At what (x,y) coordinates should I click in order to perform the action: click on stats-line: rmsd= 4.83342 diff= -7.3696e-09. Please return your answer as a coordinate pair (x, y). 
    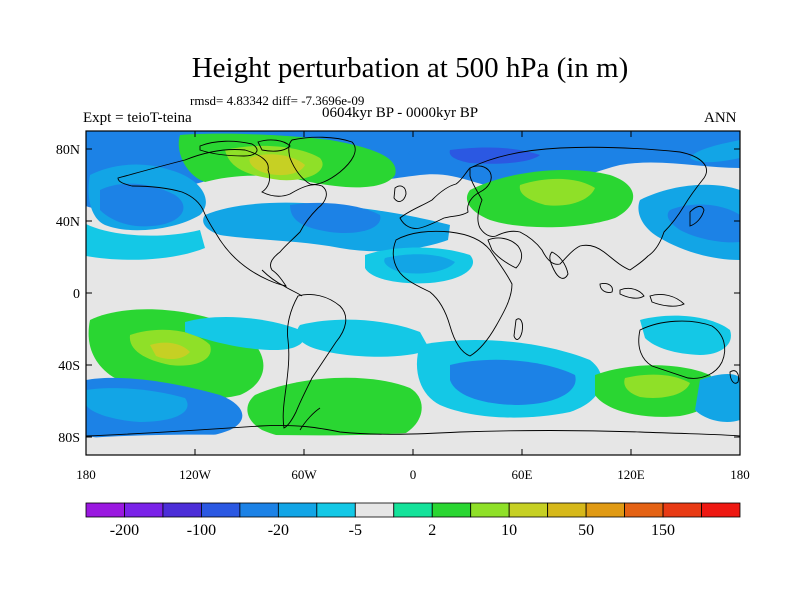
    Looking at the image, I should click on (277, 100).